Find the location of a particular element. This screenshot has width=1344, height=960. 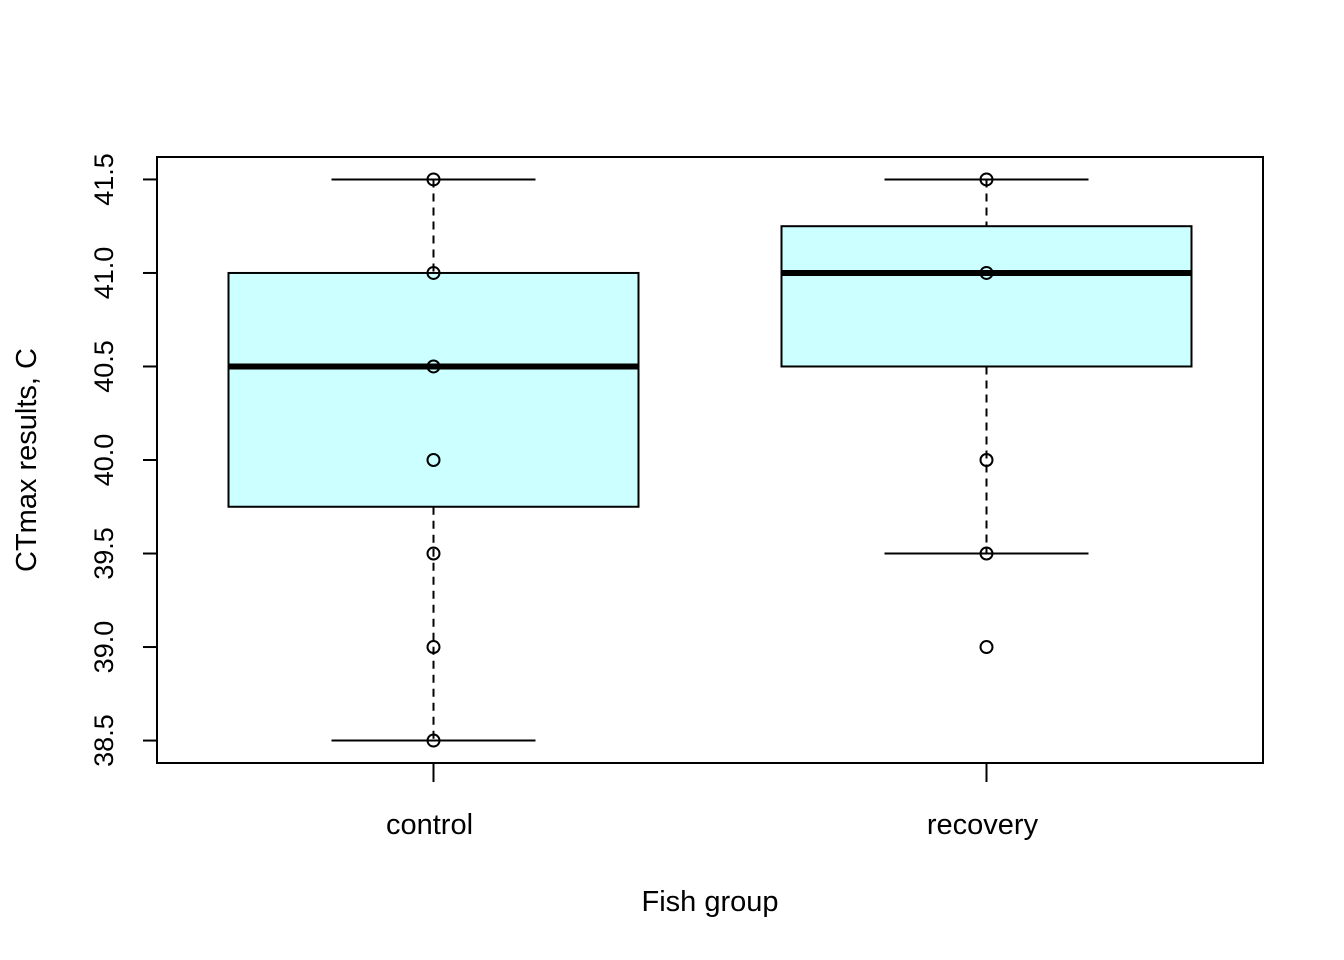

y-tick-label: 39.0 is located at coordinates (104, 647).